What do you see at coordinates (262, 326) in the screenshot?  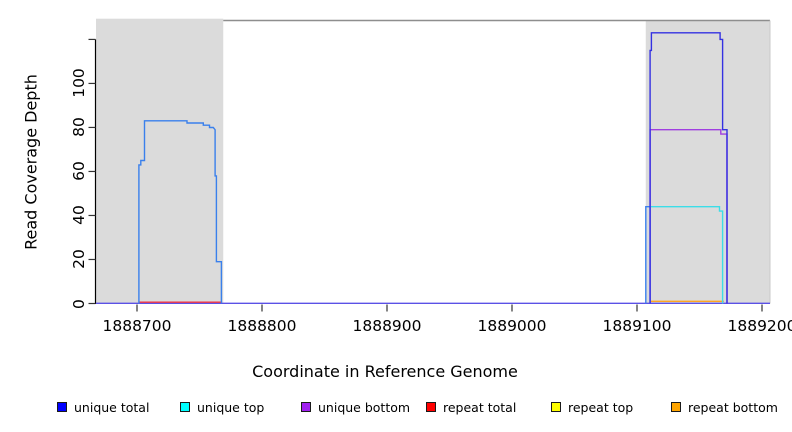 I see `x-tick-label: 1888800` at bounding box center [262, 326].